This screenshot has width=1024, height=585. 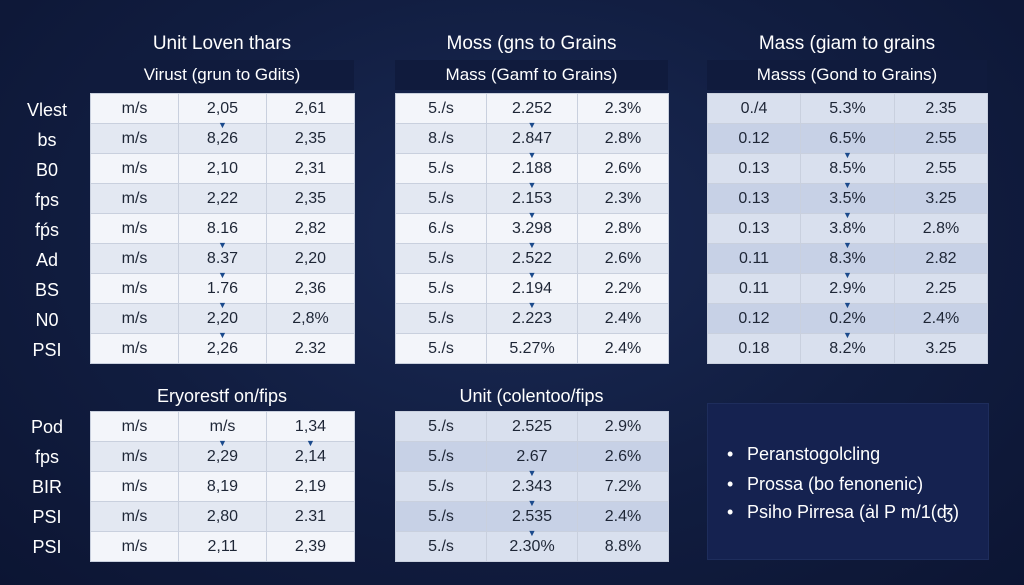 What do you see at coordinates (222, 198) in the screenshot?
I see `table-cell: 2,22` at bounding box center [222, 198].